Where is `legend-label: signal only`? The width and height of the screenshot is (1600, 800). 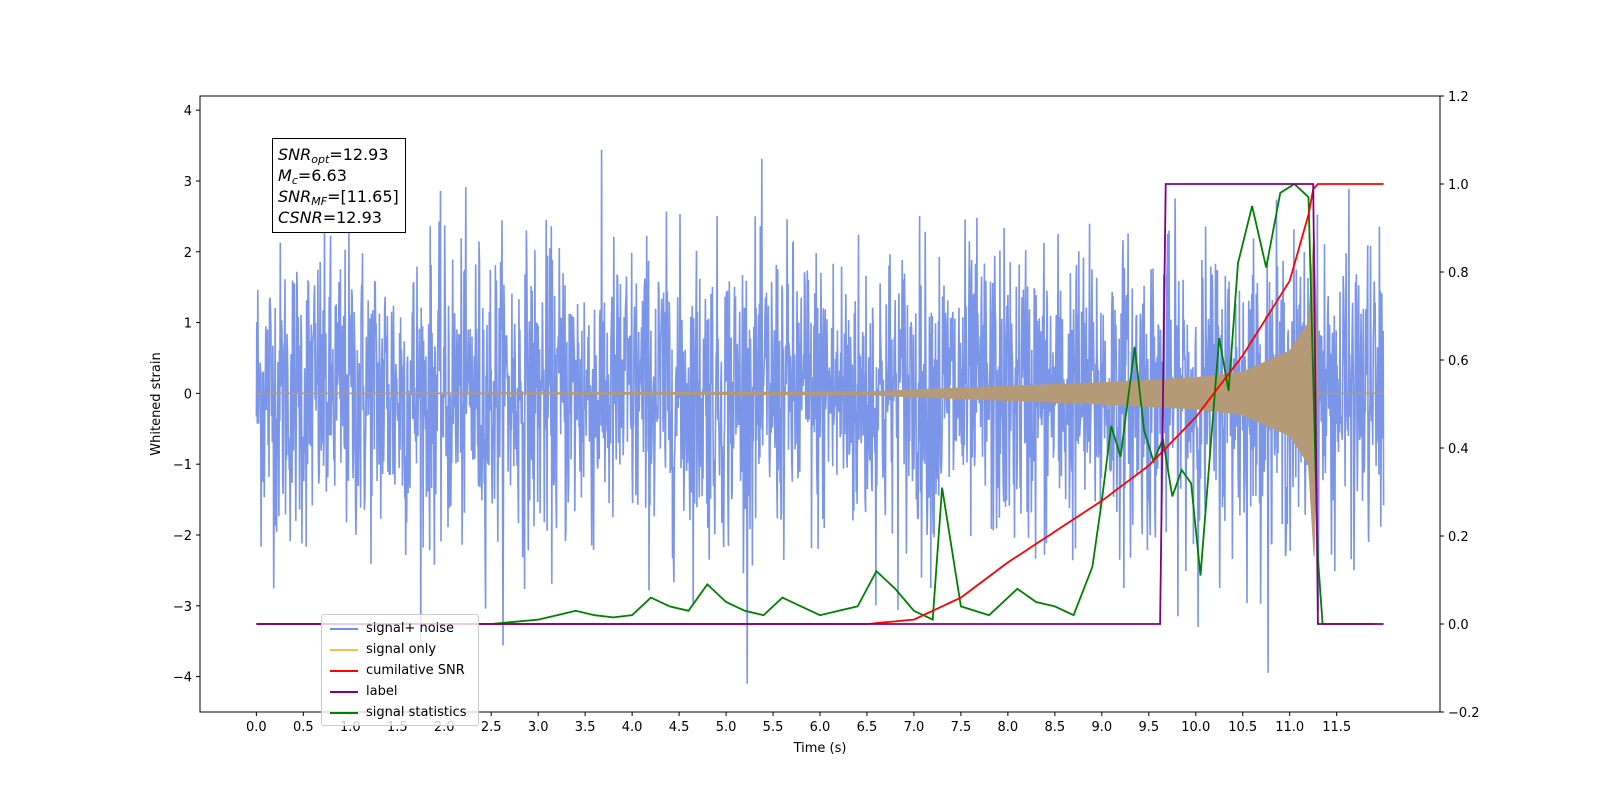 legend-label: signal only is located at coordinates (401, 649).